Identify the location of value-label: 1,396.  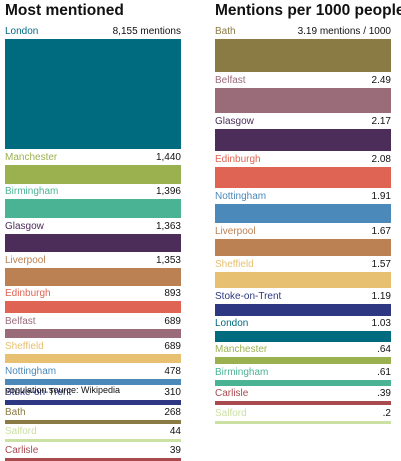
(168, 192).